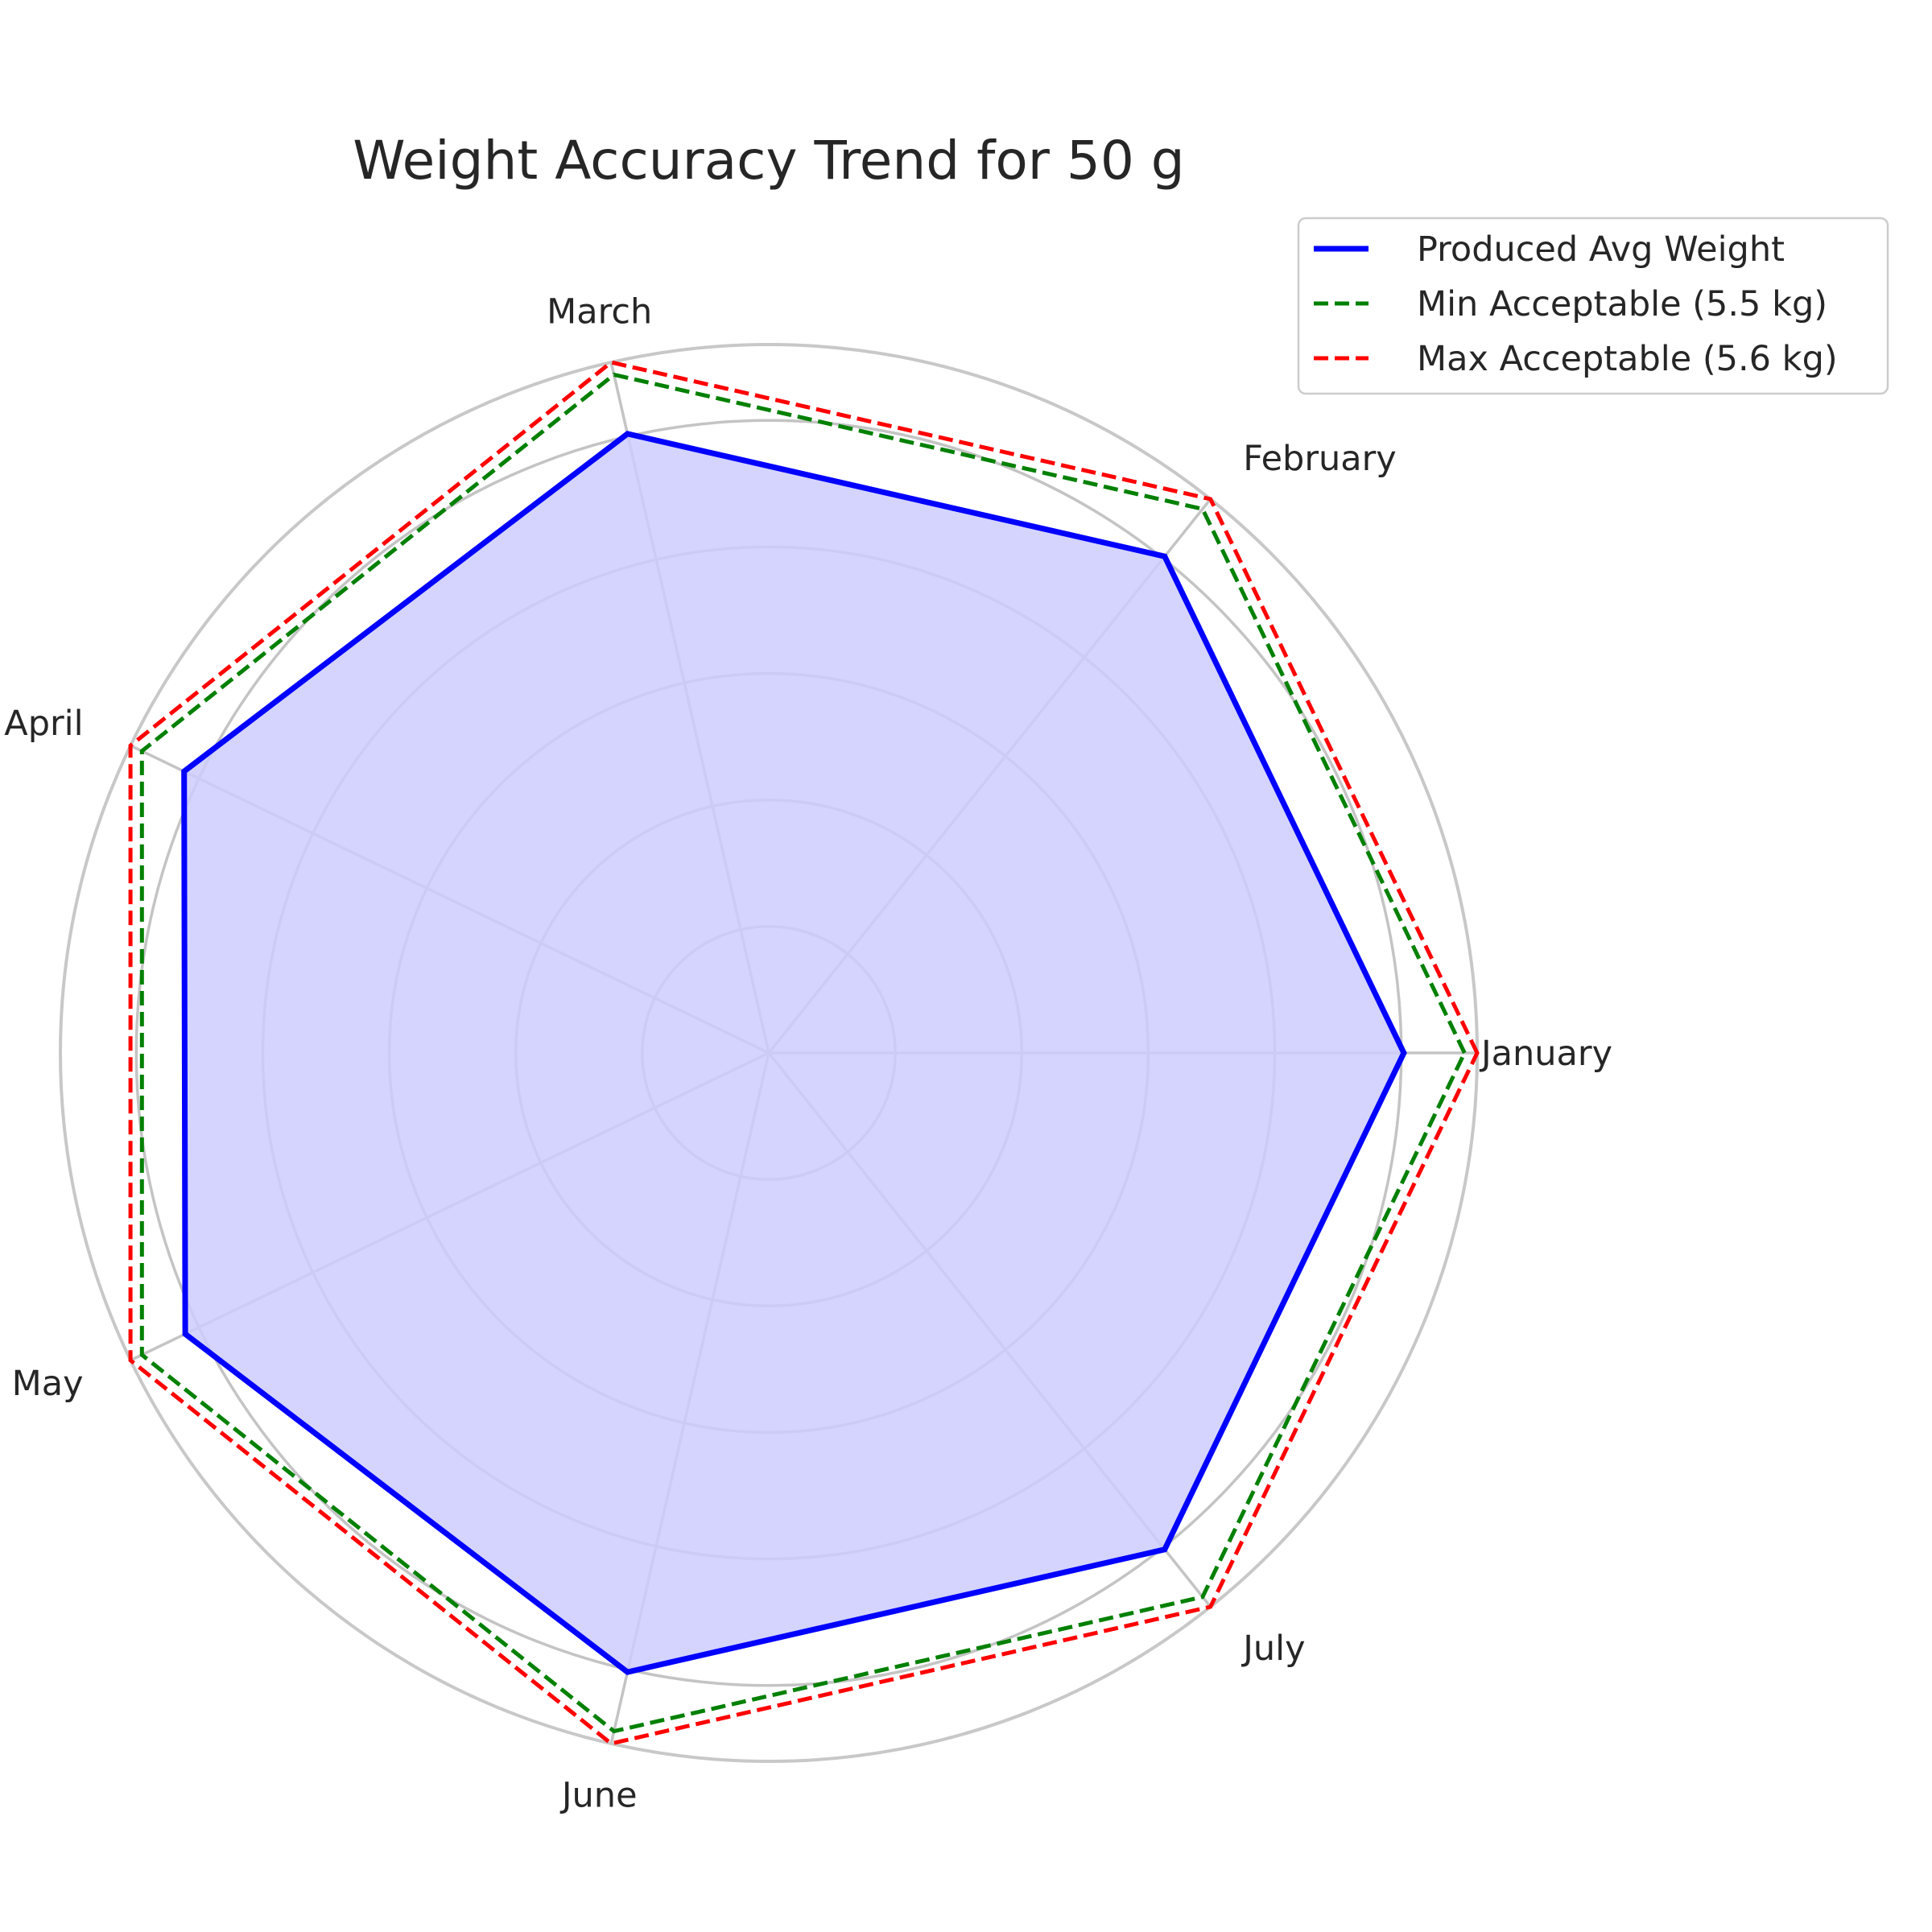 The width and height of the screenshot is (1932, 1932). I want to click on category-label-may: May, so click(48, 1384).